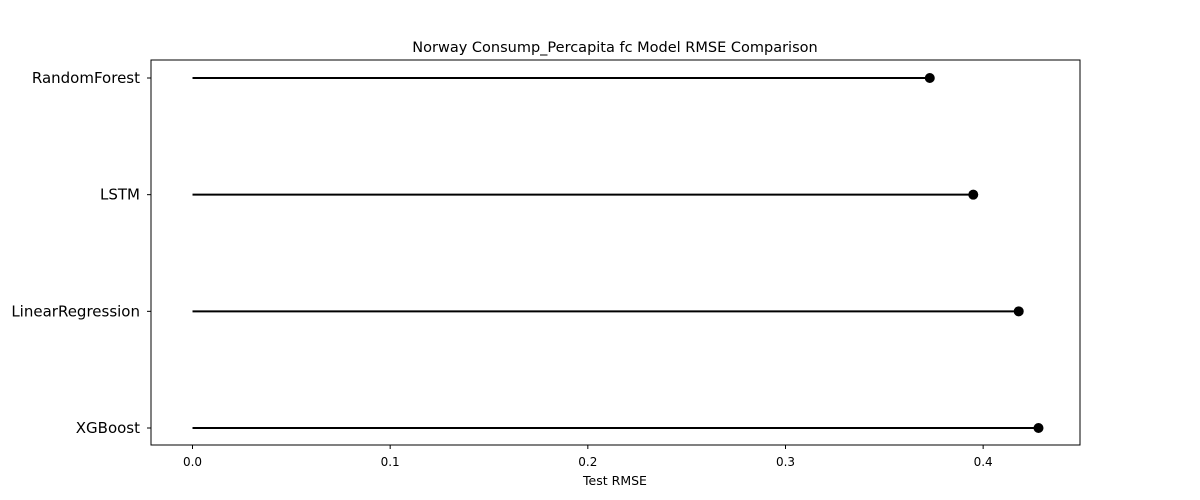 The height and width of the screenshot is (500, 1200). I want to click on x-axis: 0.0 0.1 0.2 0.3 0.4, so click(588, 457).